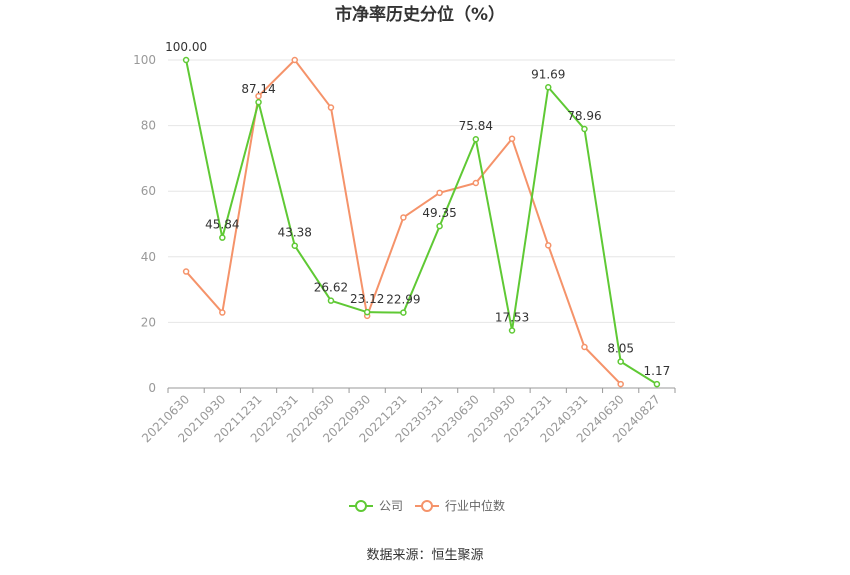  I want to click on legend-item-1: 行业中位数, so click(460, 505).